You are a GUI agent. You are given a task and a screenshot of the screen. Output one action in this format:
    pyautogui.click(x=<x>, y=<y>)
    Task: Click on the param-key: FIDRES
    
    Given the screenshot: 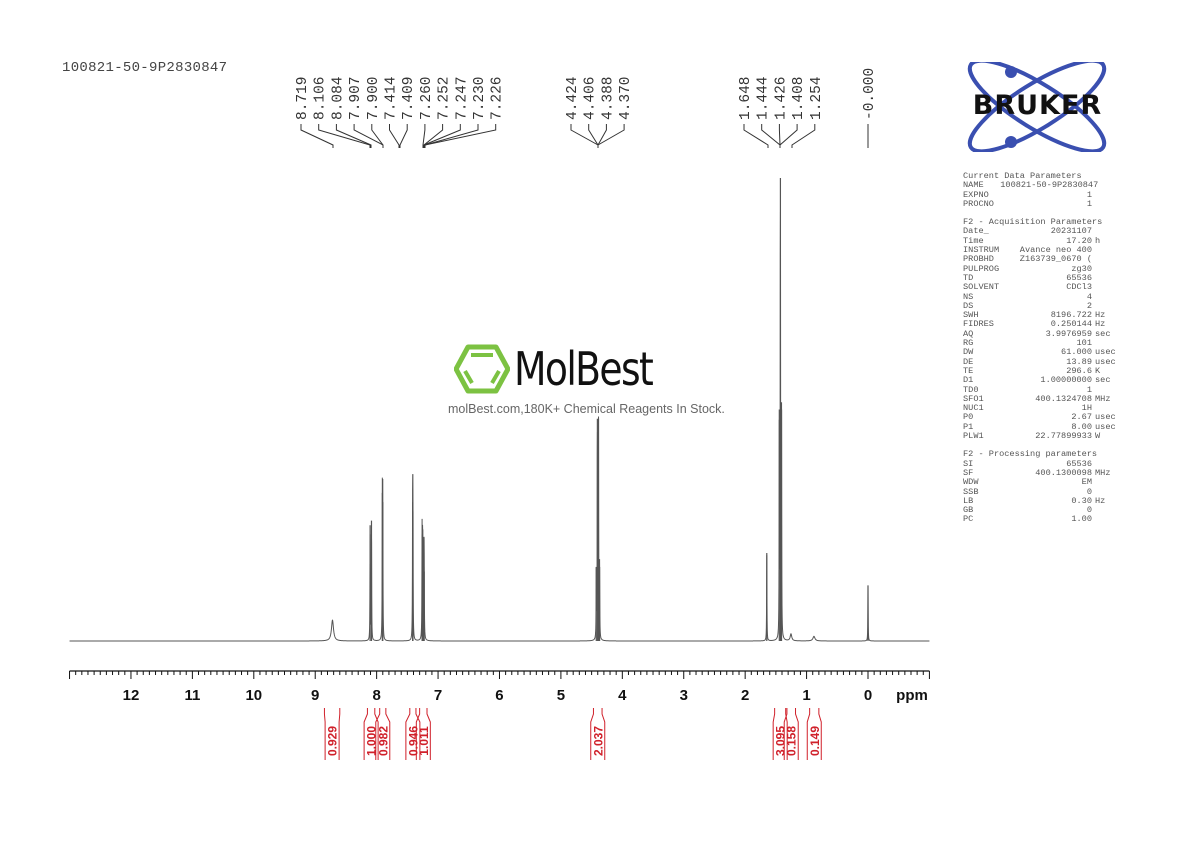 What is the action you would take?
    pyautogui.click(x=978, y=324)
    